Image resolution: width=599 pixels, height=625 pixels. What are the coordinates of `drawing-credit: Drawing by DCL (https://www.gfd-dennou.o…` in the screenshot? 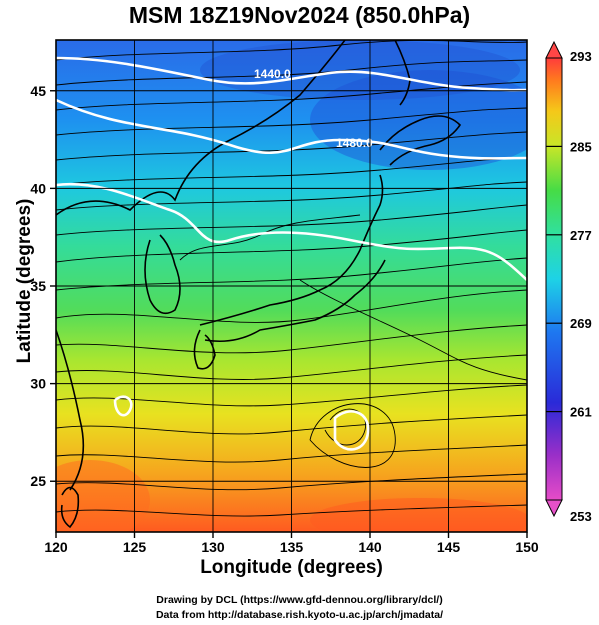 It's located at (299, 600).